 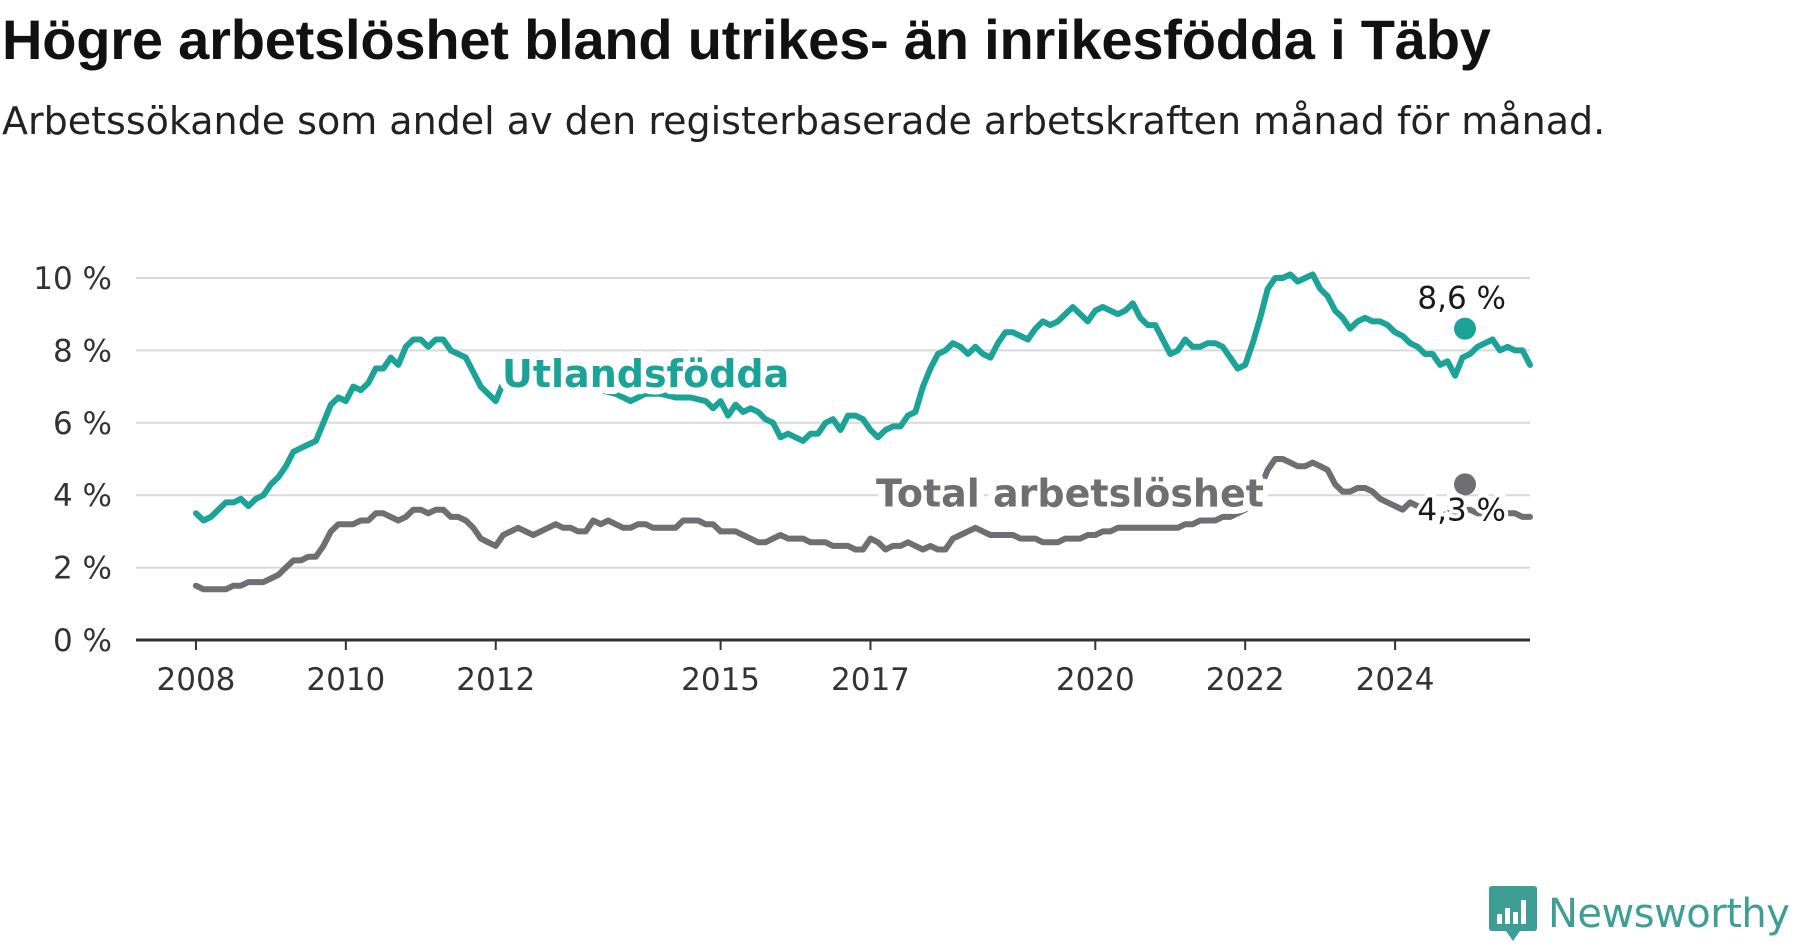 I want to click on x-tick-label: 2012, so click(x=495, y=680).